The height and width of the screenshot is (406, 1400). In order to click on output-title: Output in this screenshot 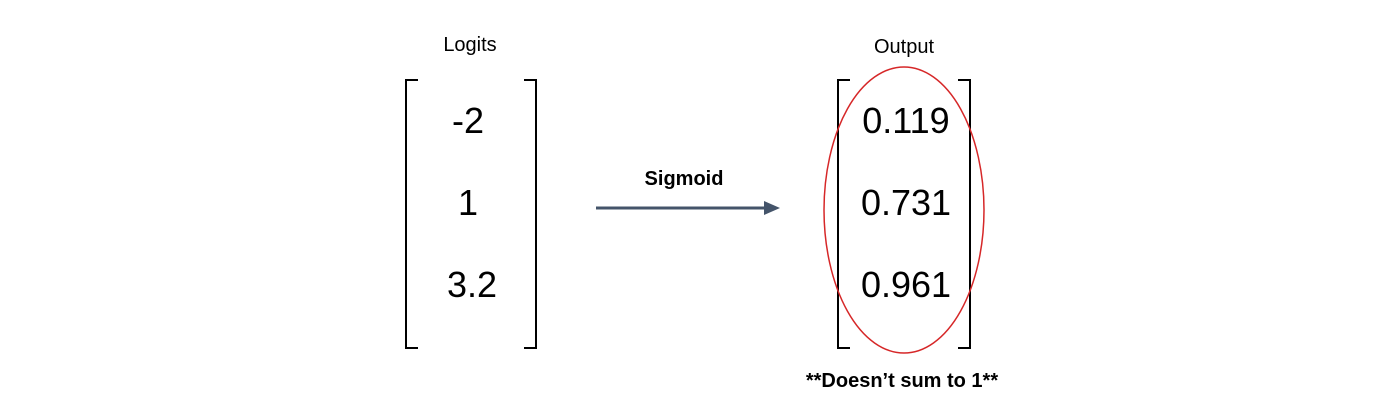, I will do `click(904, 47)`.